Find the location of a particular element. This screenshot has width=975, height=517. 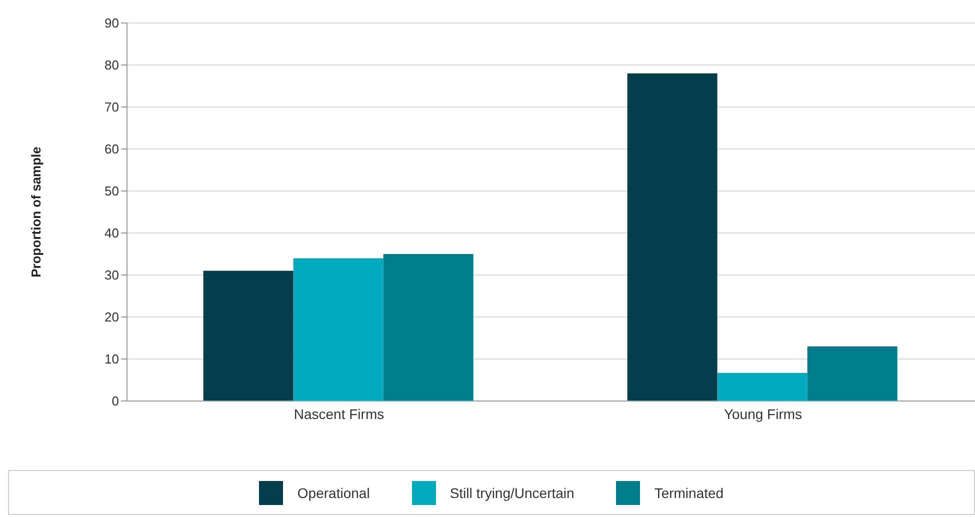

y-tick-label: 10 is located at coordinates (111, 359).